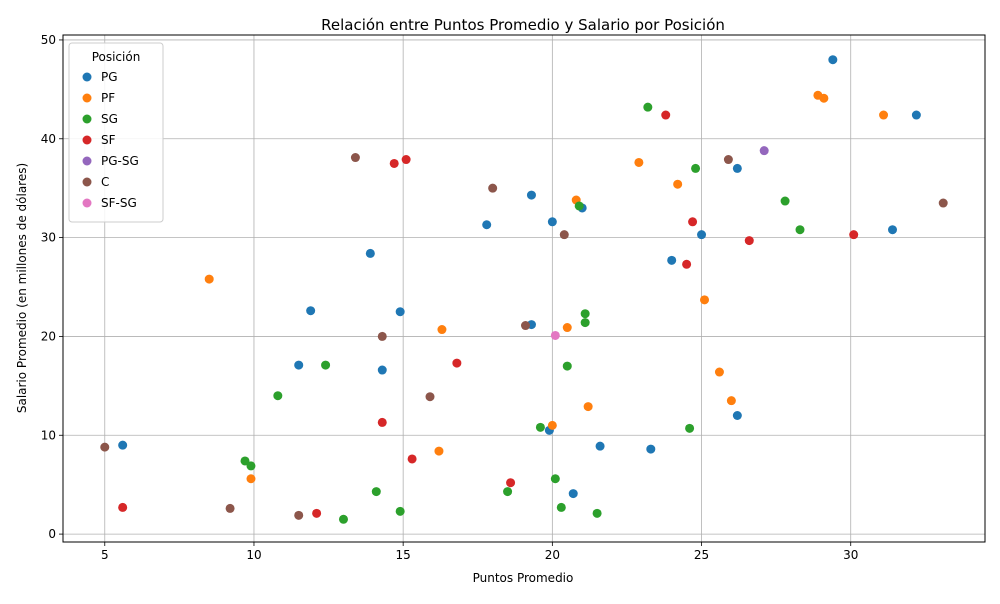 The image size is (1000, 604). What do you see at coordinates (850, 555) in the screenshot?
I see `x-tick-label: 30` at bounding box center [850, 555].